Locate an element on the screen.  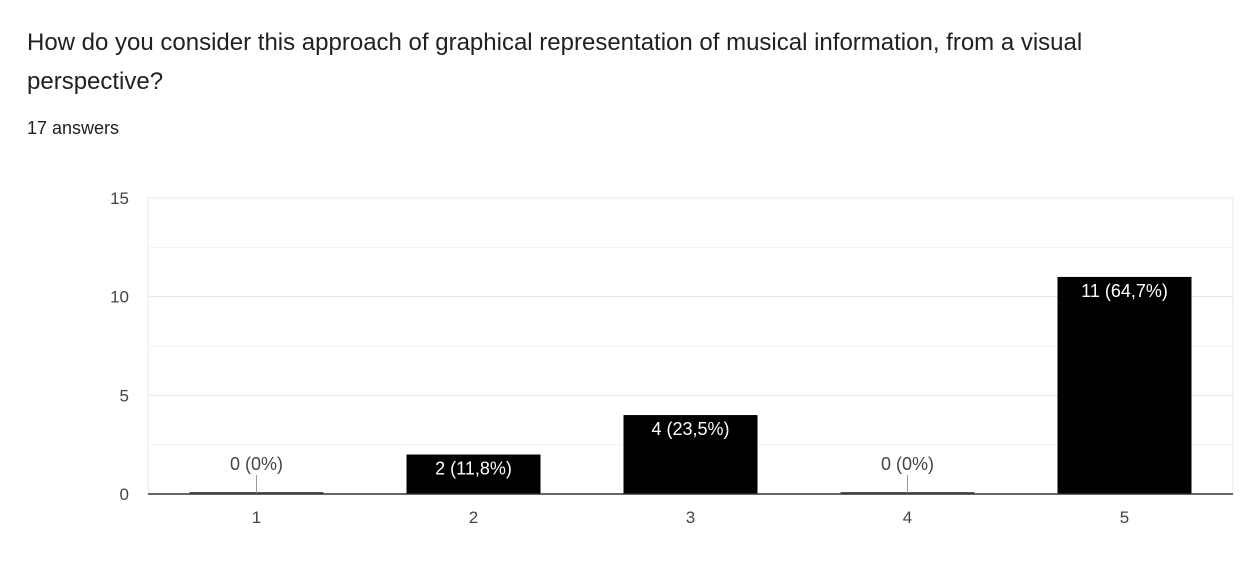
data-label: 11 (64,7%) is located at coordinates (1124, 291).